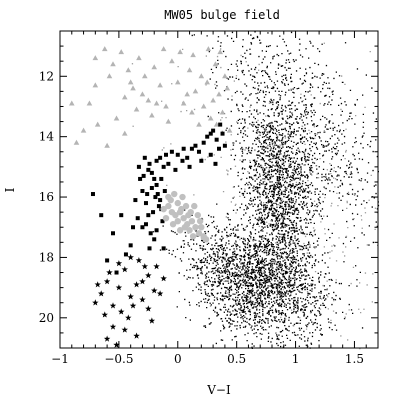 This screenshot has width=415, height=408. What do you see at coordinates (354, 359) in the screenshot?
I see `x-tick-label: 1.5` at bounding box center [354, 359].